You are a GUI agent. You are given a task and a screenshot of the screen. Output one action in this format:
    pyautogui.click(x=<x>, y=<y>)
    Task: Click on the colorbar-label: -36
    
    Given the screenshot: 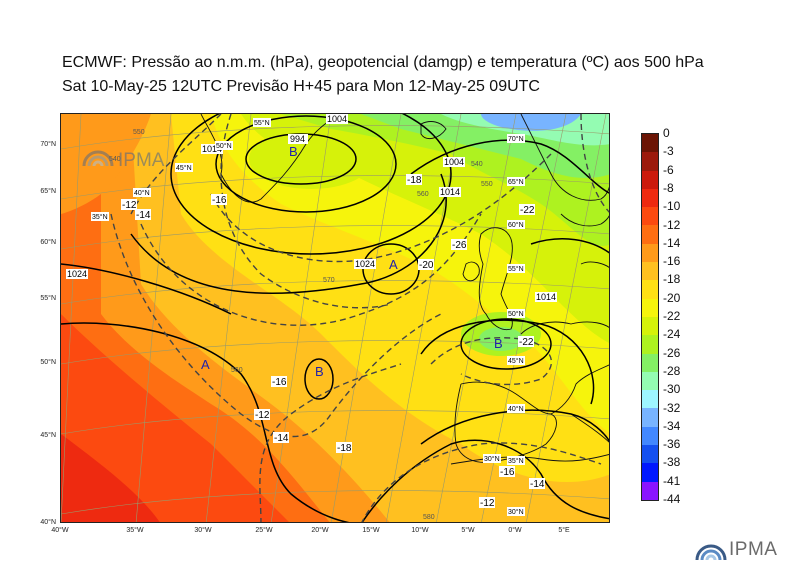 What is the action you would take?
    pyautogui.click(x=672, y=444)
    